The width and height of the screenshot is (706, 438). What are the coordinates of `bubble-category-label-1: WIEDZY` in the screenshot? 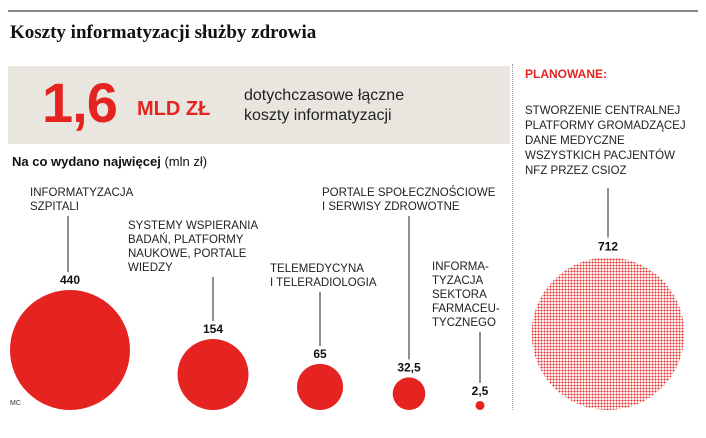 It's located at (150, 268).